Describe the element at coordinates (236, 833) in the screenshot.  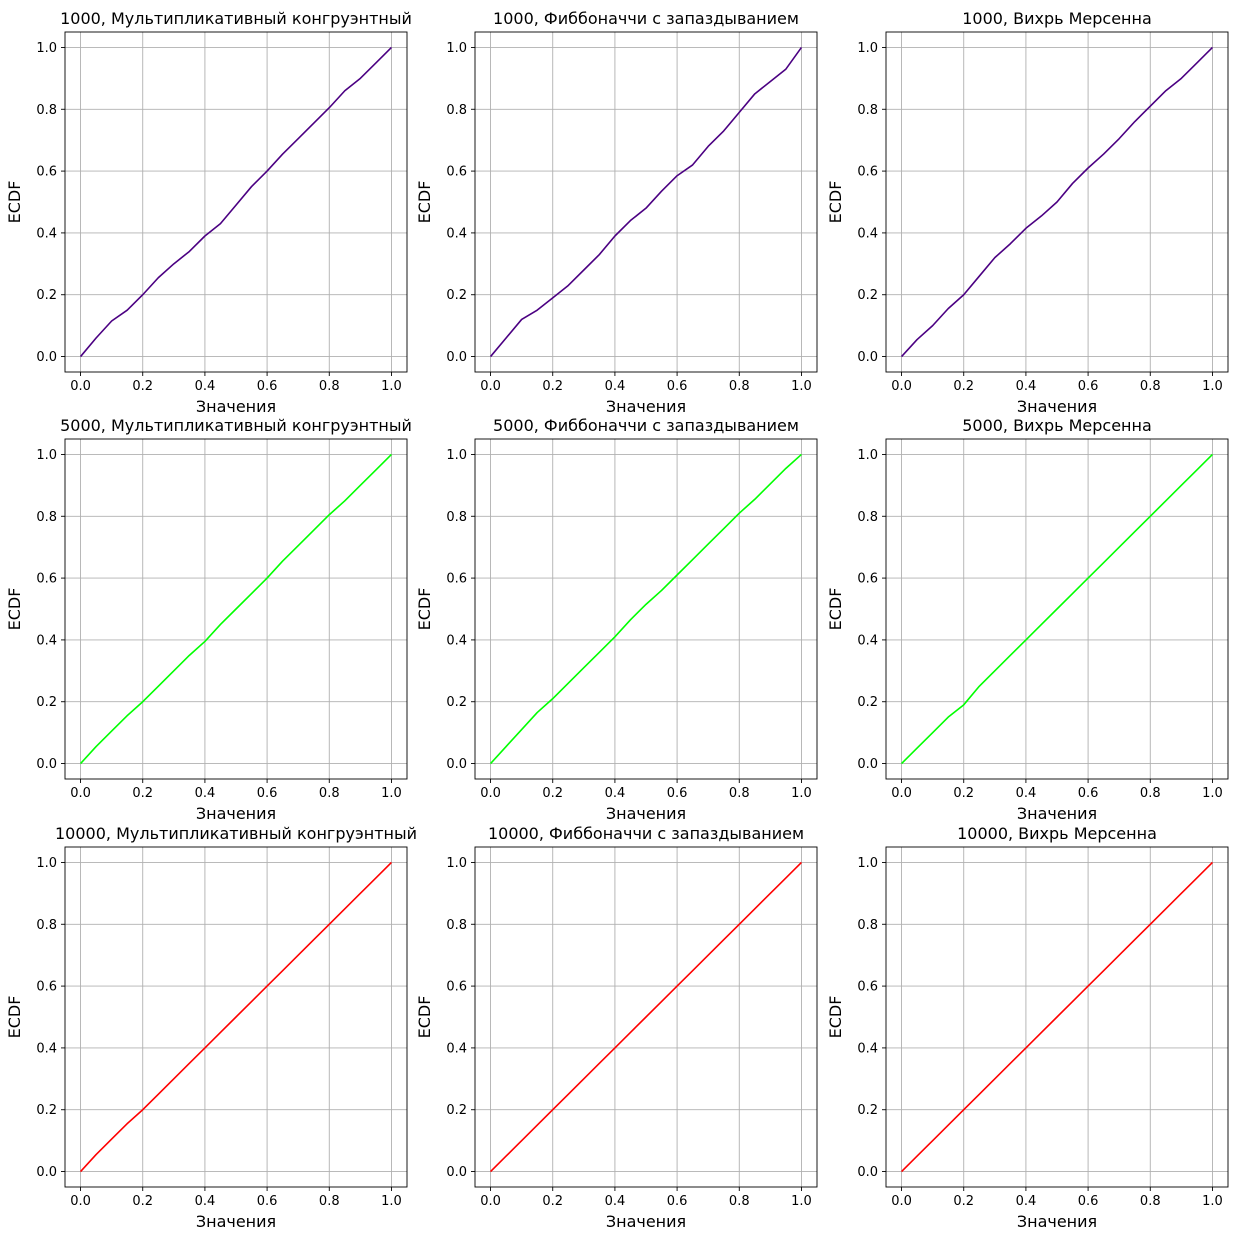
I see `chart-title: 10000, Мультипликативный конгруэнтный` at that location.